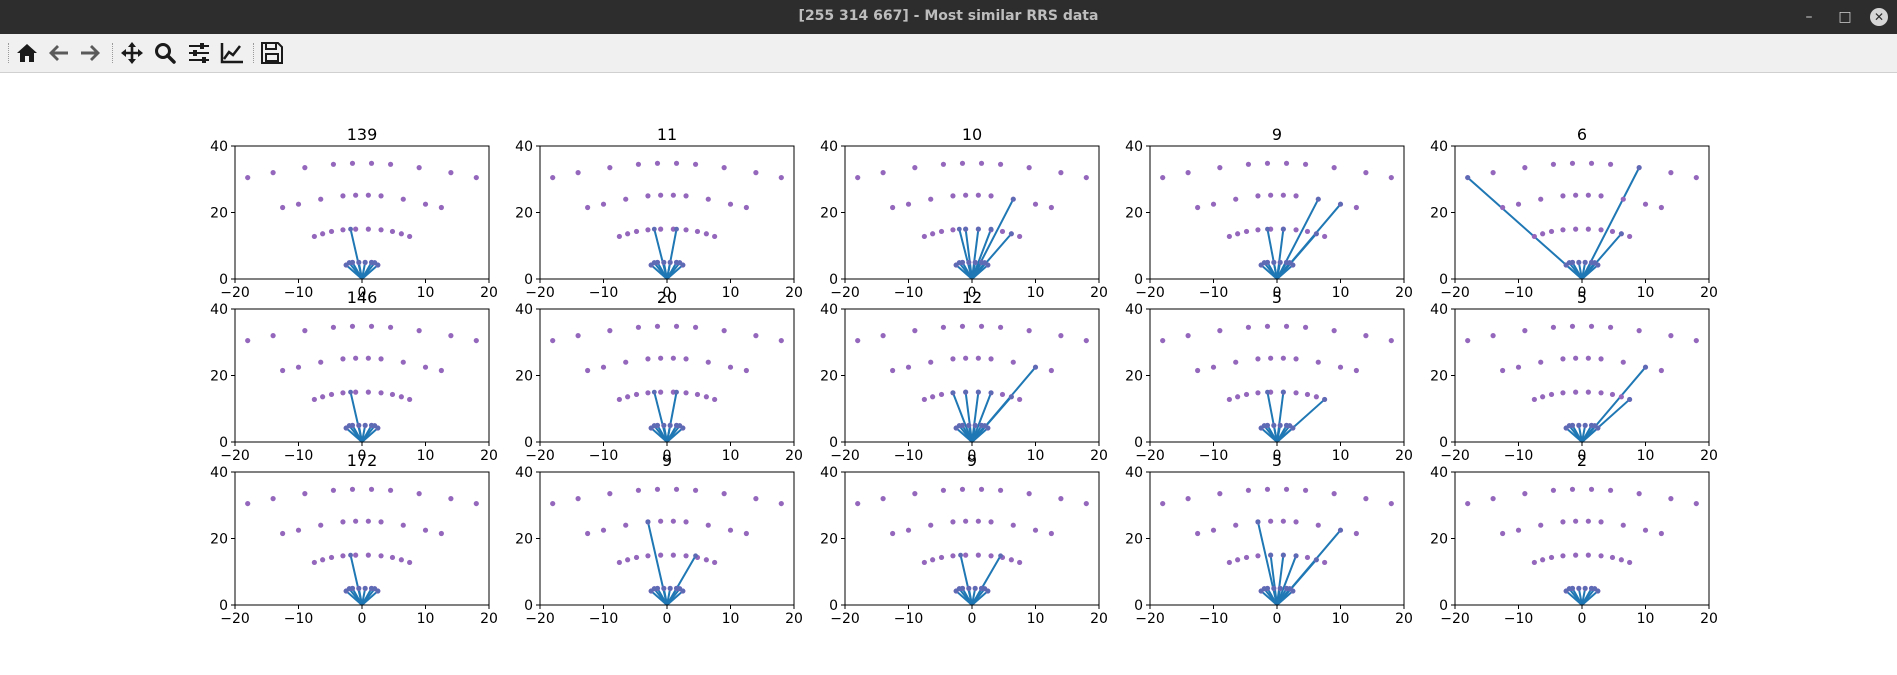  Describe the element at coordinates (972, 297) in the screenshot. I see `subplot-title: 12` at that location.